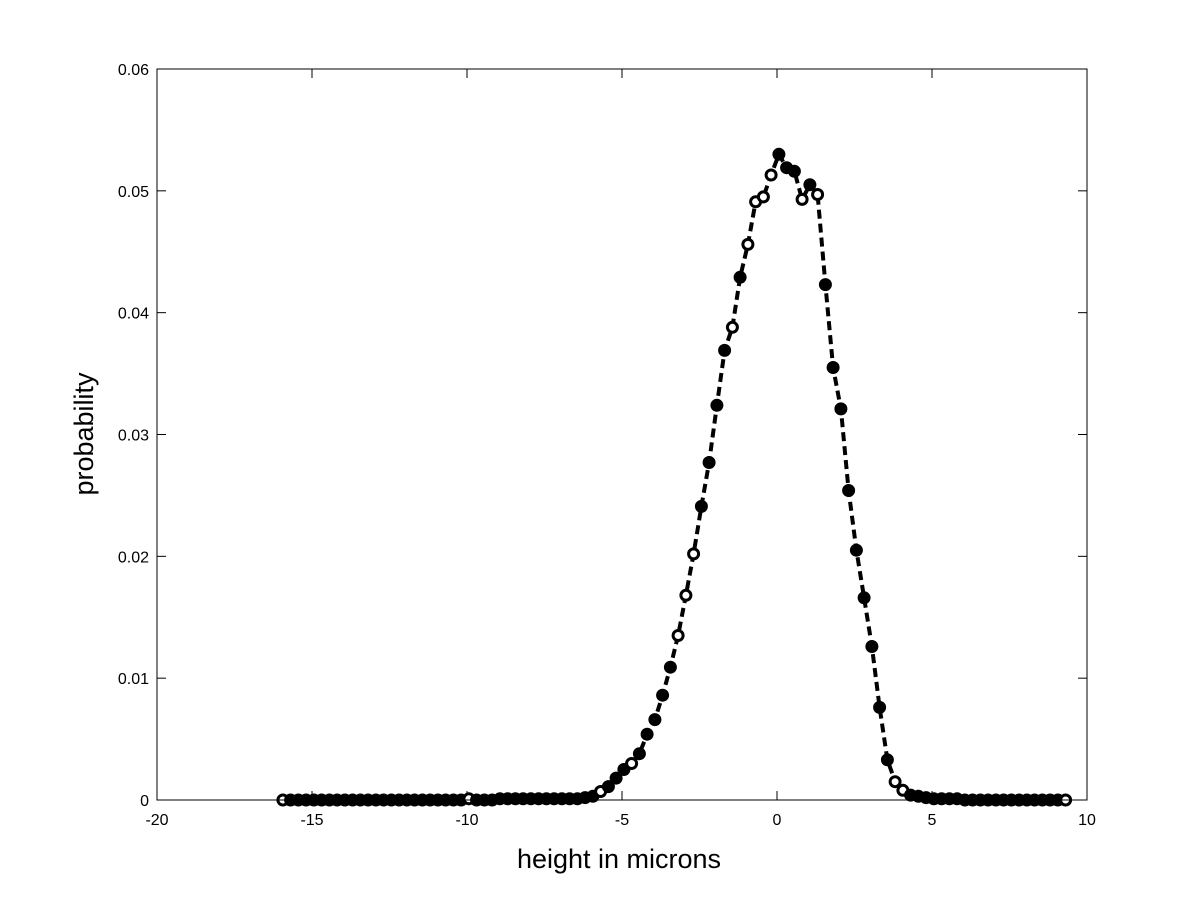 Image resolution: width=1201 pixels, height=905 pixels. What do you see at coordinates (156, 820) in the screenshot?
I see `x-tick-label: -20` at bounding box center [156, 820].